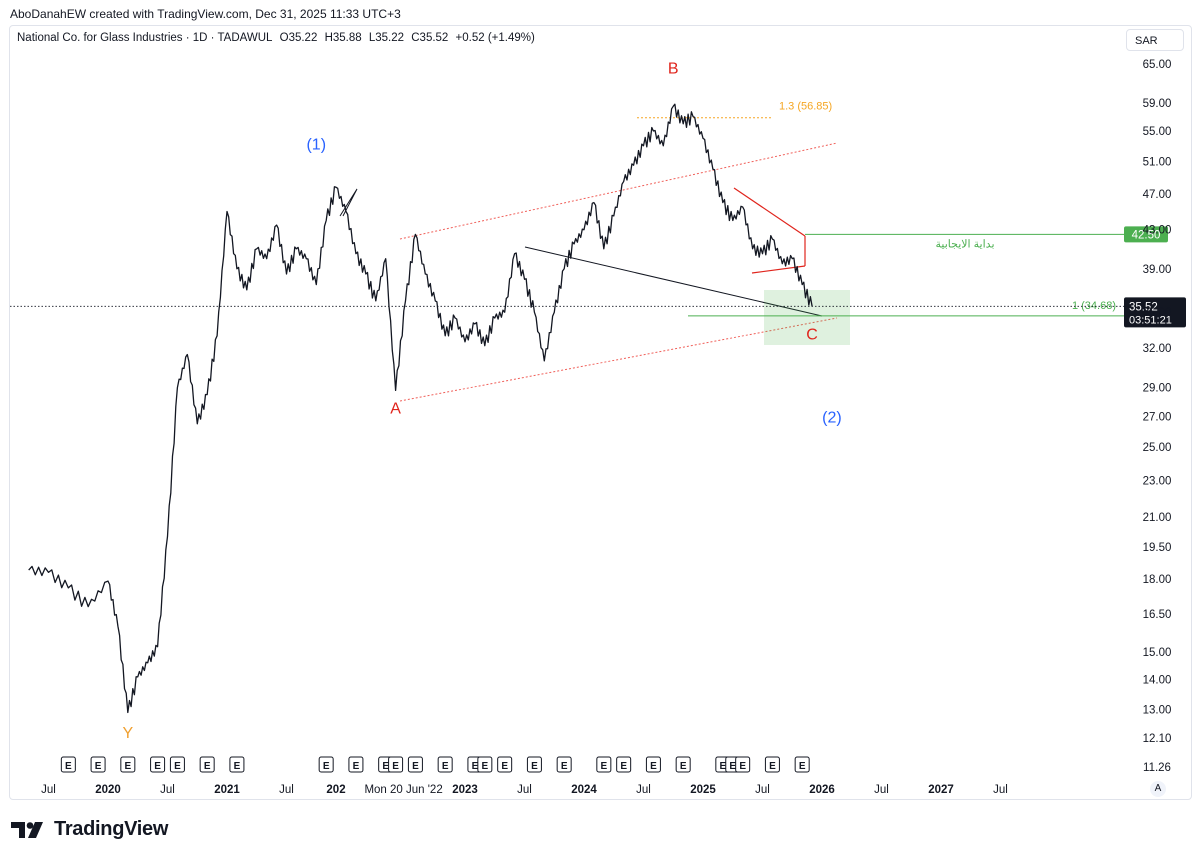  Describe the element at coordinates (430, 38) in the screenshot. I see `close-value: C35.52` at that location.